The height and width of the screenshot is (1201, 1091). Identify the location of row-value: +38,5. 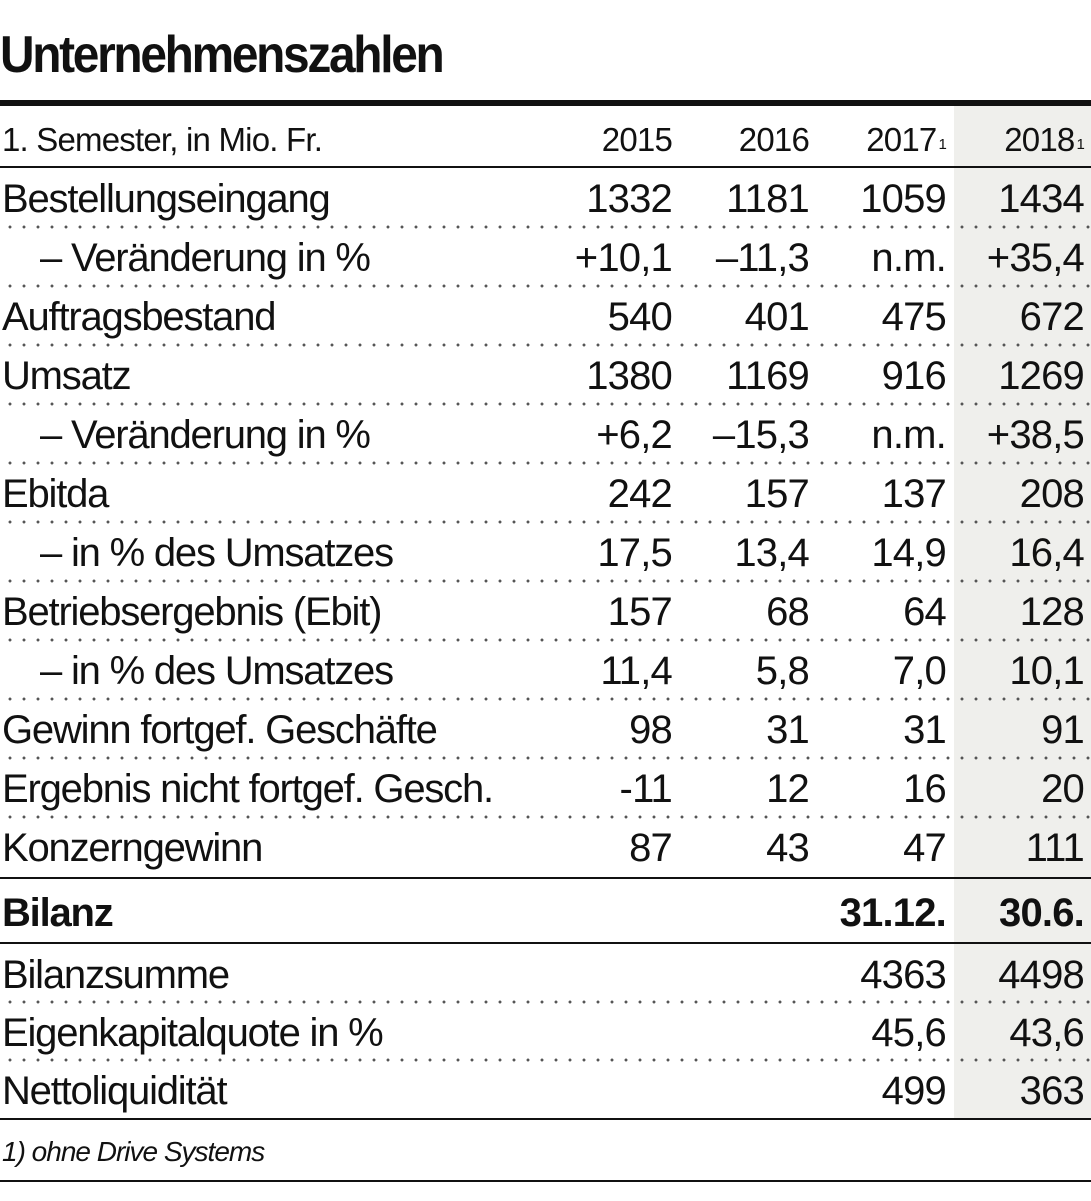
(1035, 435).